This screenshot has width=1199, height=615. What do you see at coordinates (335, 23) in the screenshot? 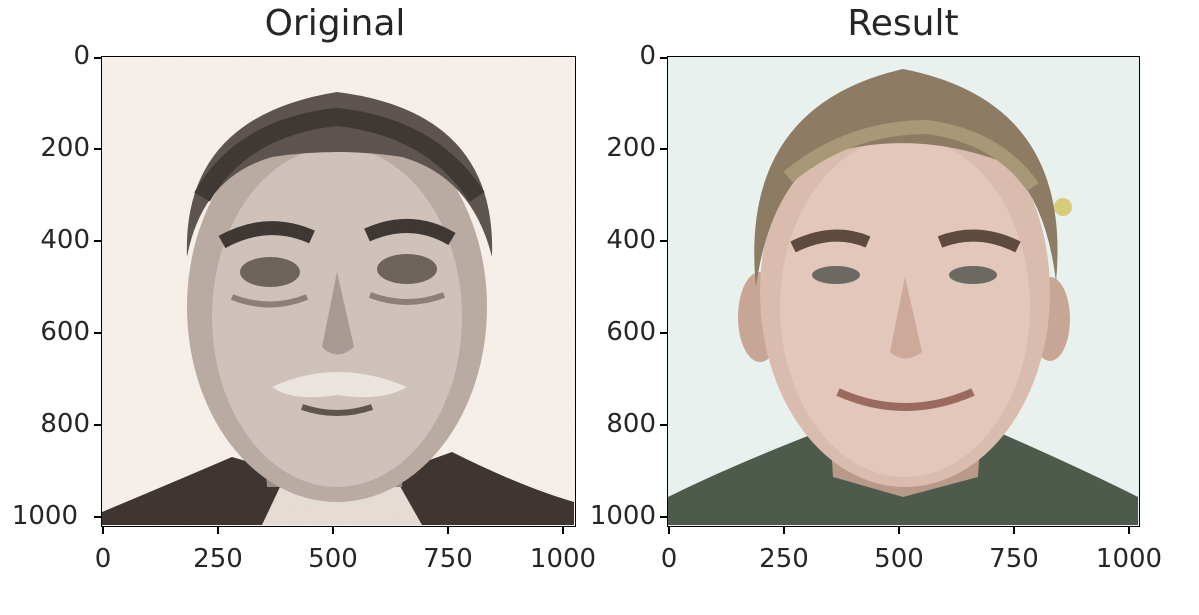
I see `panel-title-original: Original` at bounding box center [335, 23].